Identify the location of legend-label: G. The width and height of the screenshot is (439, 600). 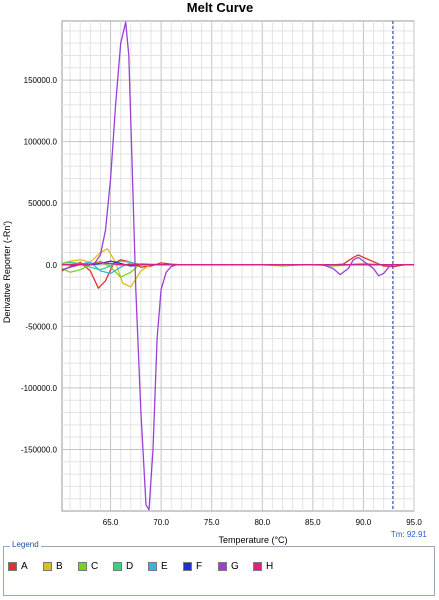
(235, 566).